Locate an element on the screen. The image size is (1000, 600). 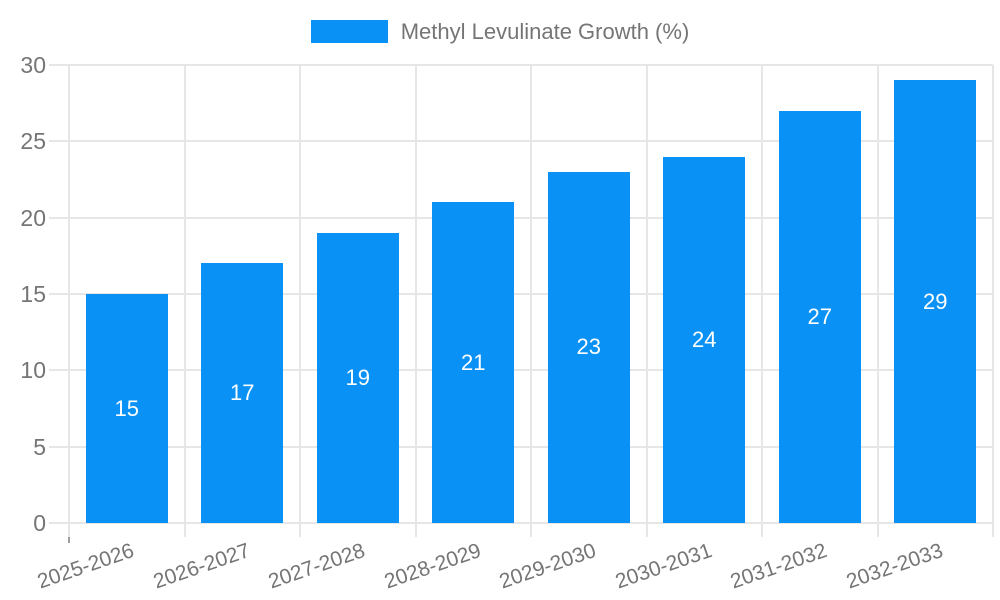
bar-value-label: 29 is located at coordinates (935, 301).